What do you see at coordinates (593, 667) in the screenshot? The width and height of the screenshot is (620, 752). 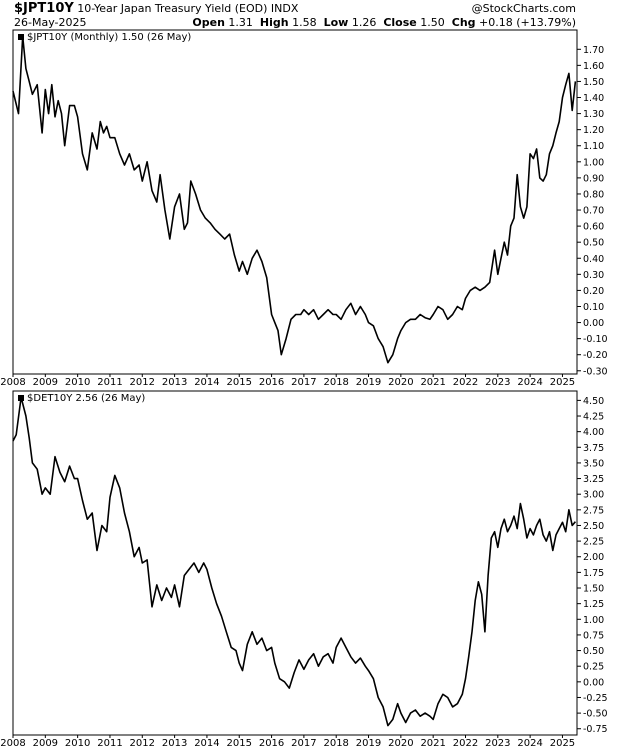 I see `y-tick-label: 0.25` at bounding box center [593, 667].